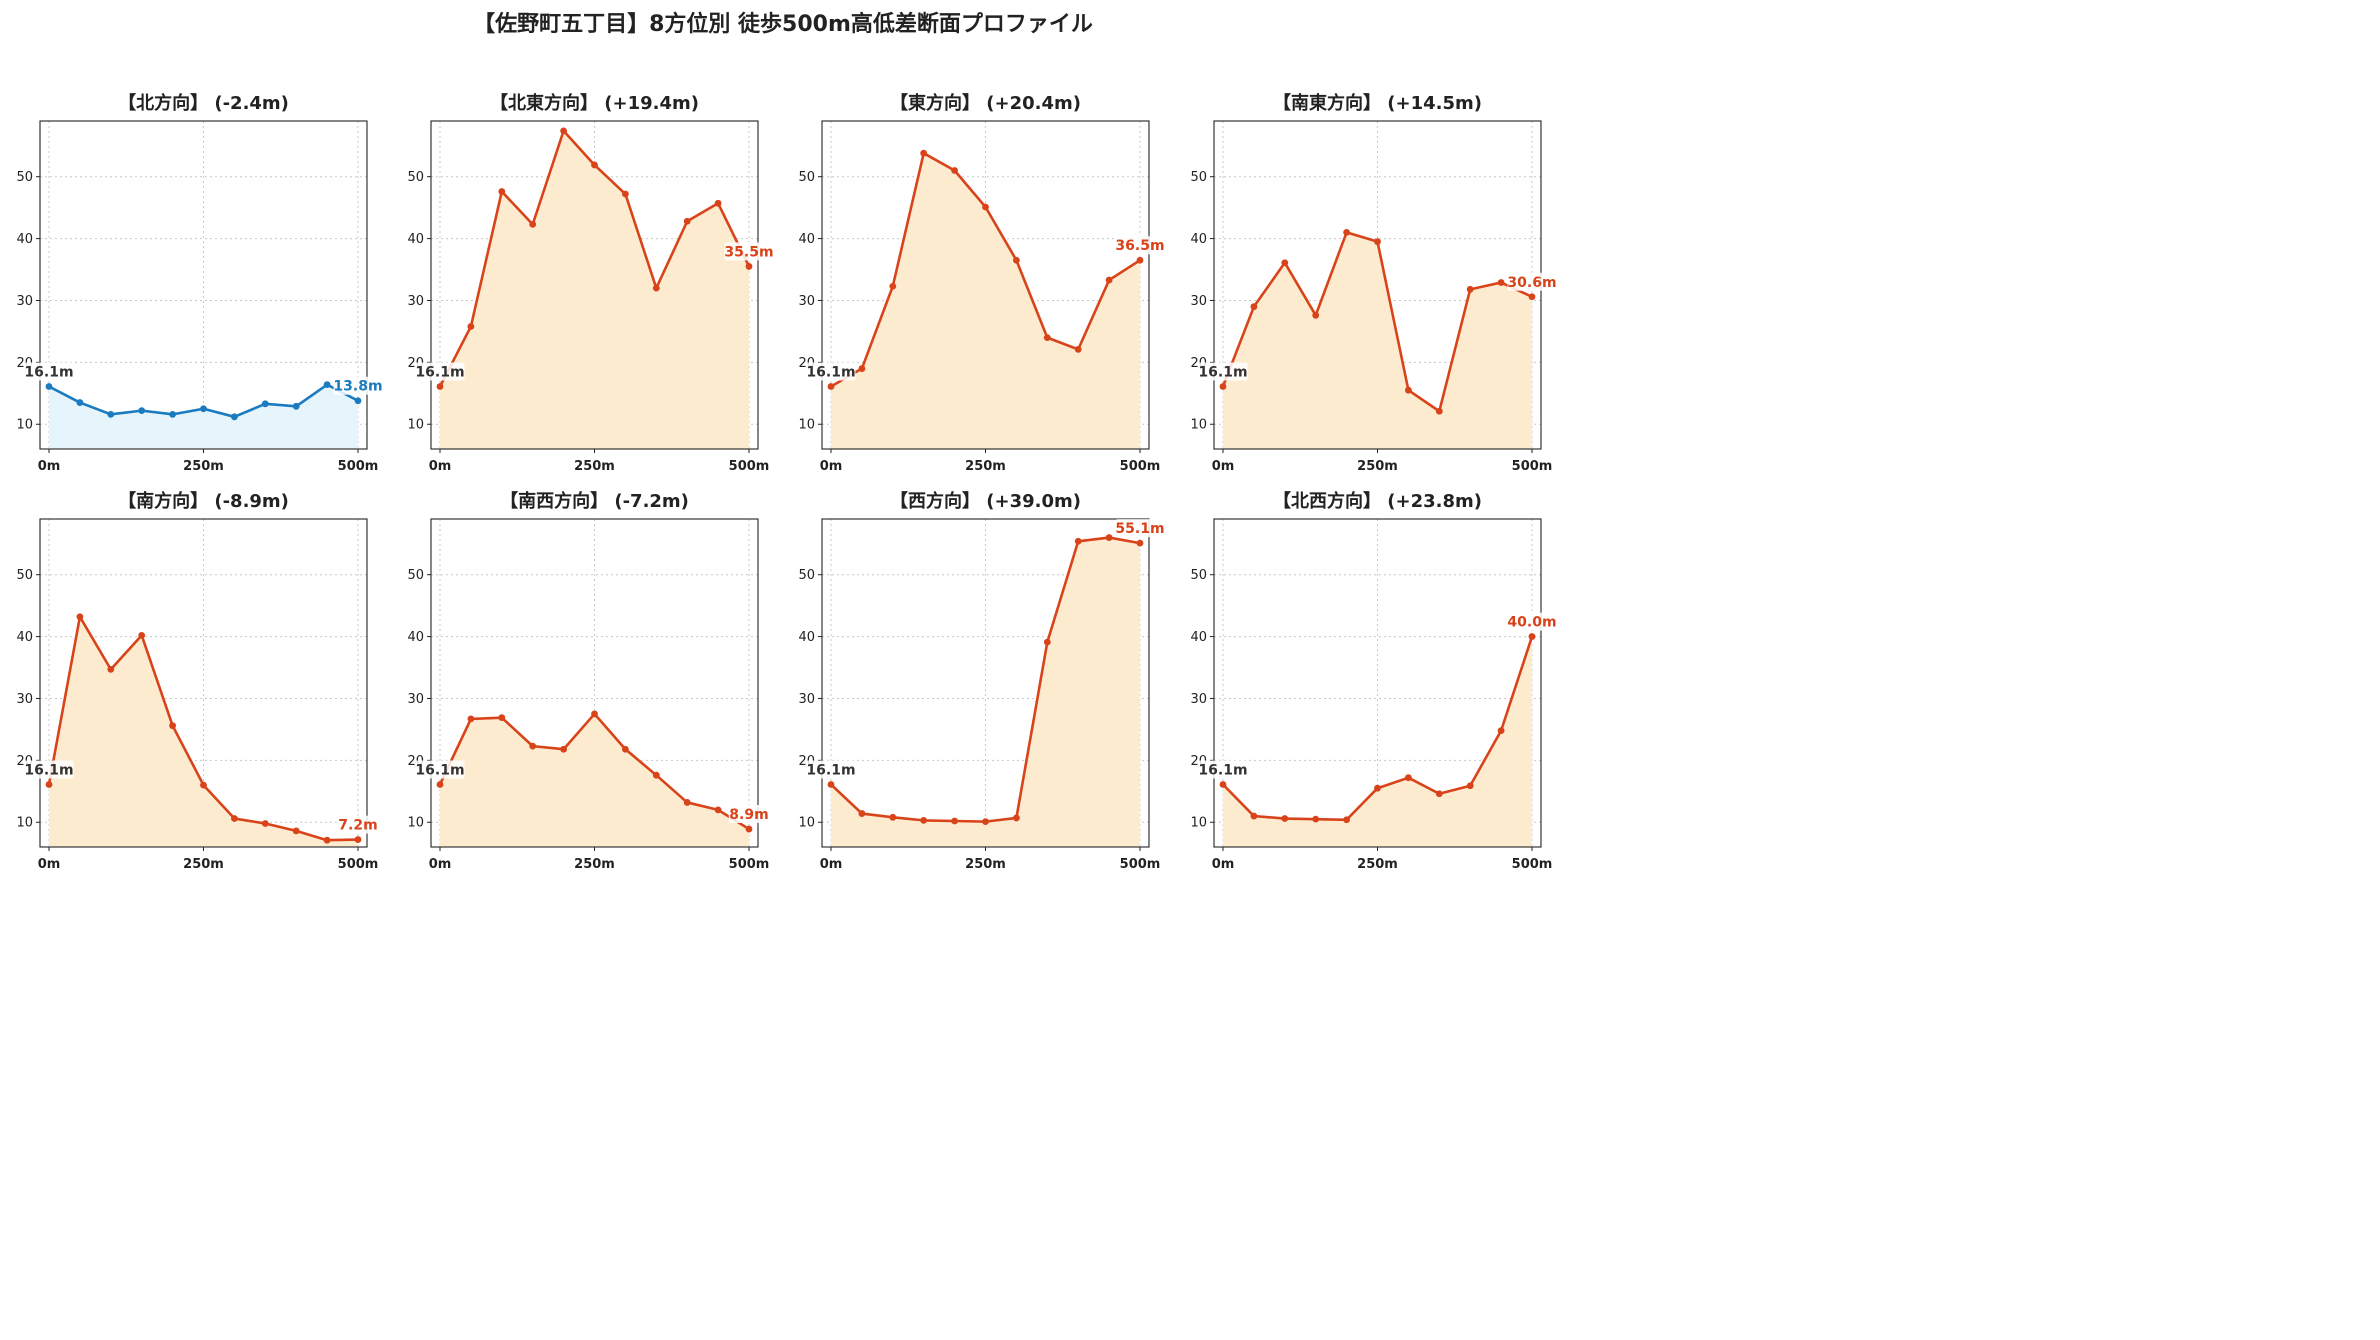  Describe the element at coordinates (594, 501) in the screenshot. I see `subplot-title: 【南西方向】 (-7.2m)` at that location.